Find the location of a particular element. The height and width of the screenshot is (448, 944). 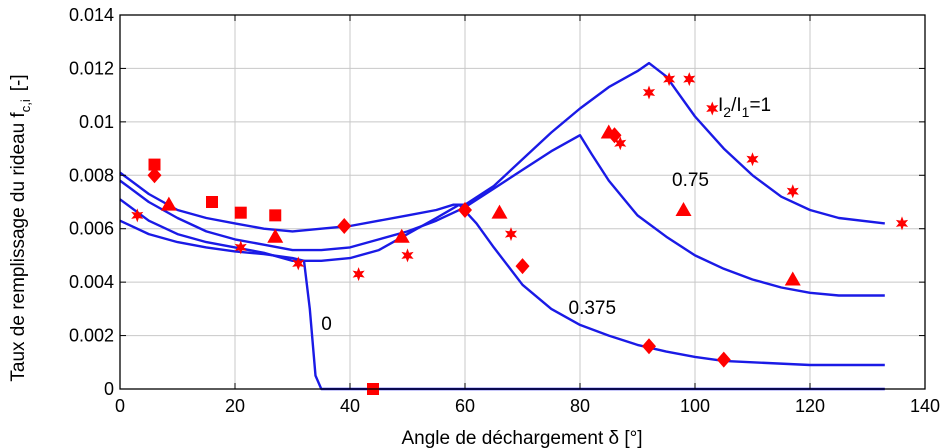

x-tick-label: 0 is located at coordinates (120, 406).